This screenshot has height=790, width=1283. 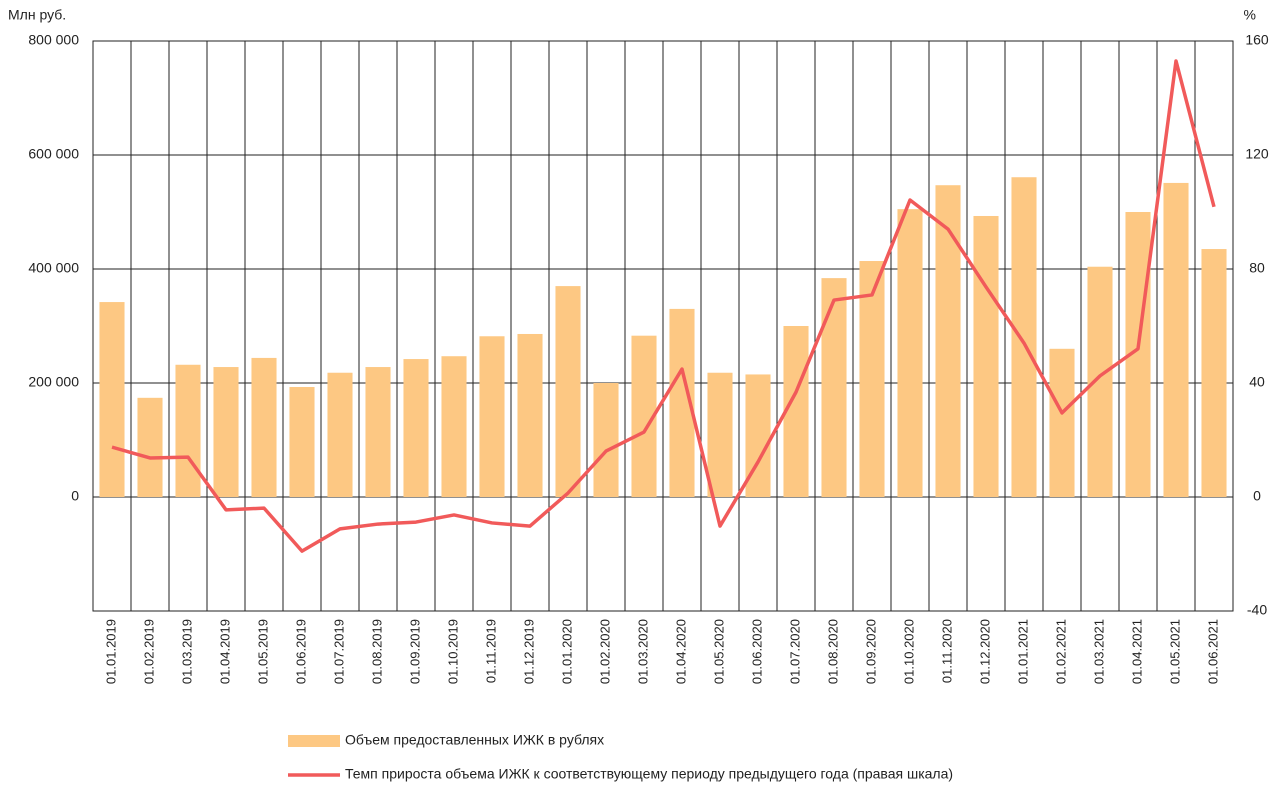 I want to click on y-tick-label: 600 000, so click(x=53, y=154).